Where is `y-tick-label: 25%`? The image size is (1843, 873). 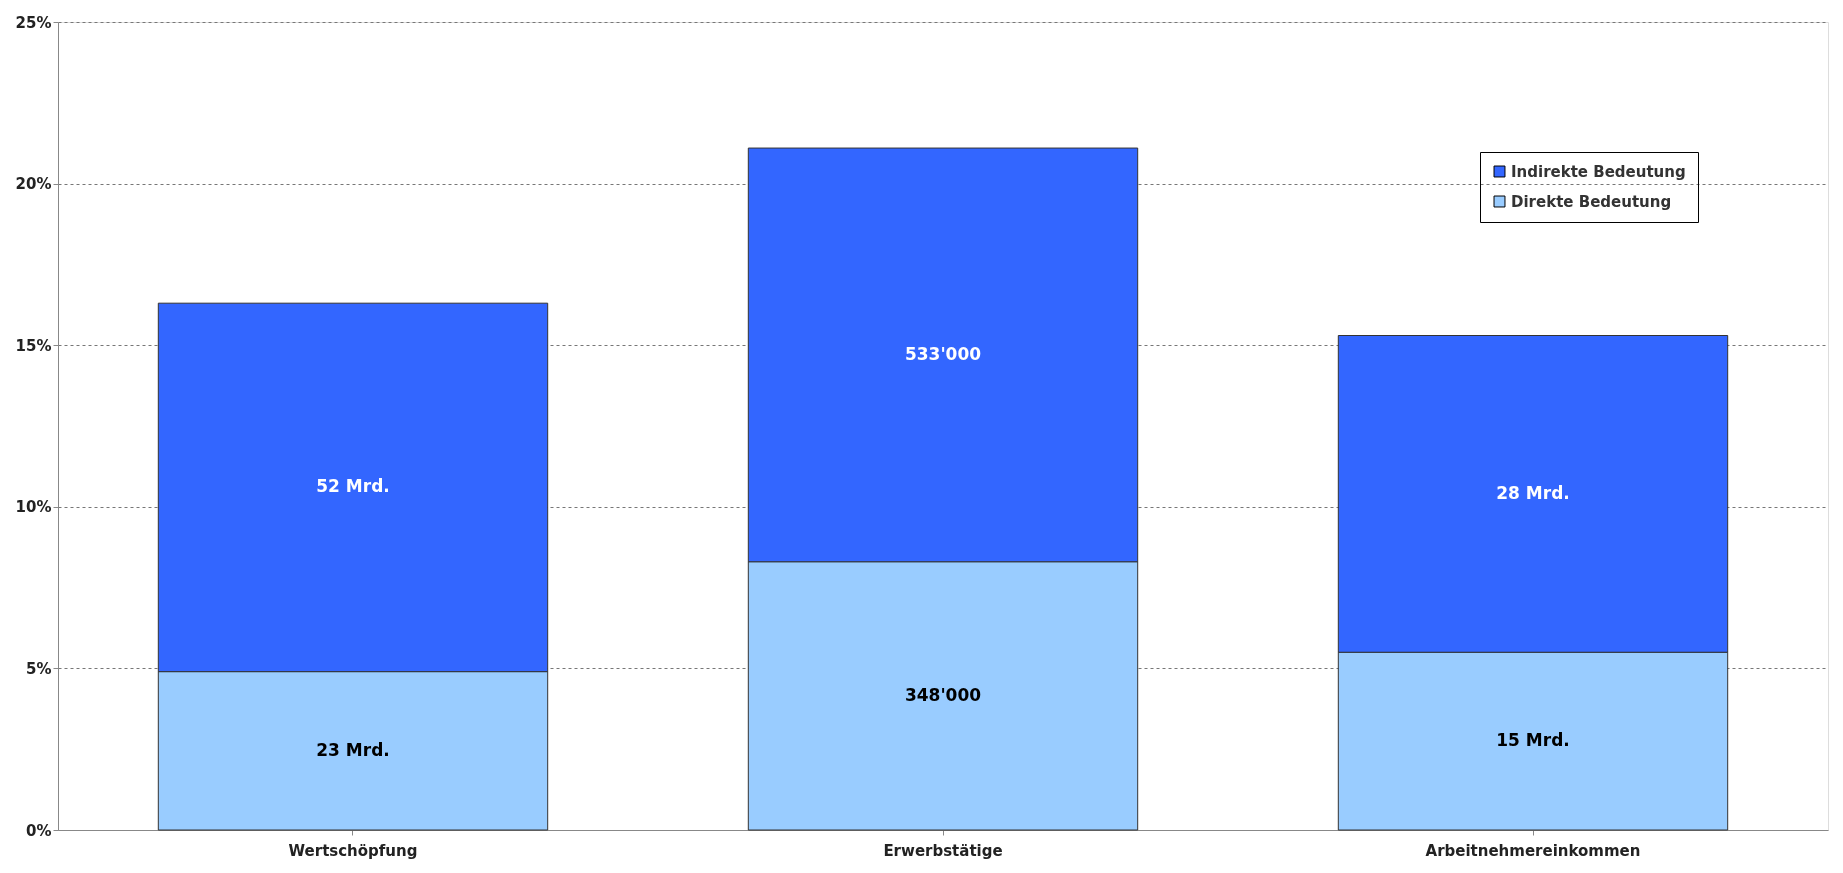 y-tick-label: 25% is located at coordinates (33, 22).